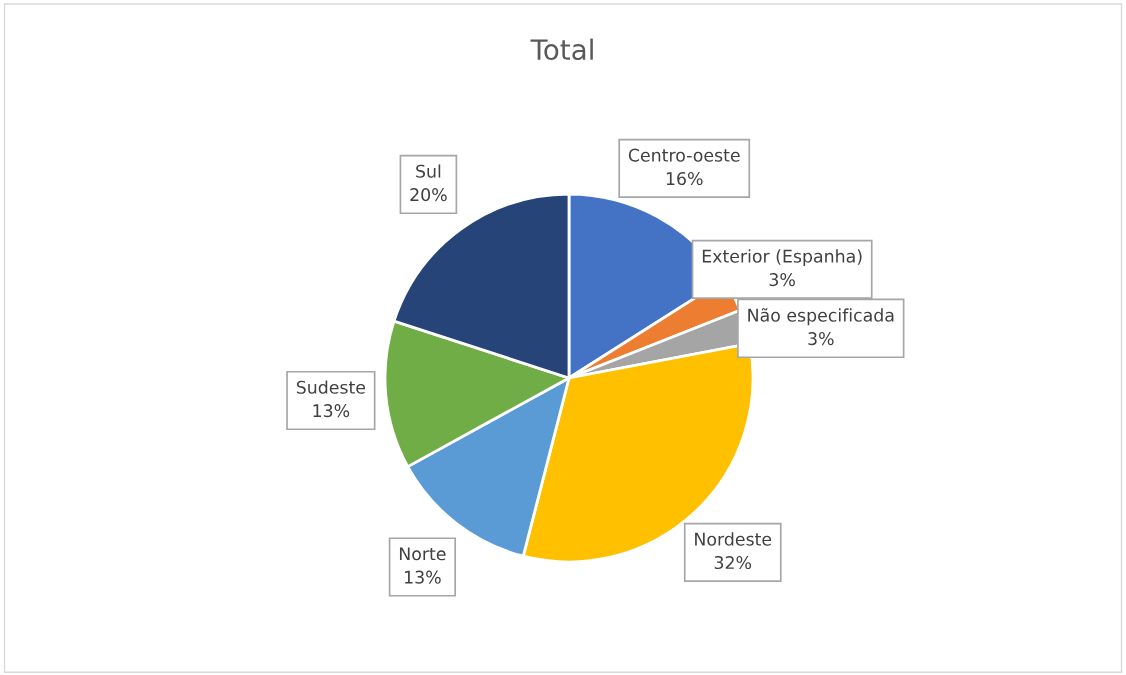  What do you see at coordinates (422, 554) in the screenshot?
I see `slice-label: Norte` at bounding box center [422, 554].